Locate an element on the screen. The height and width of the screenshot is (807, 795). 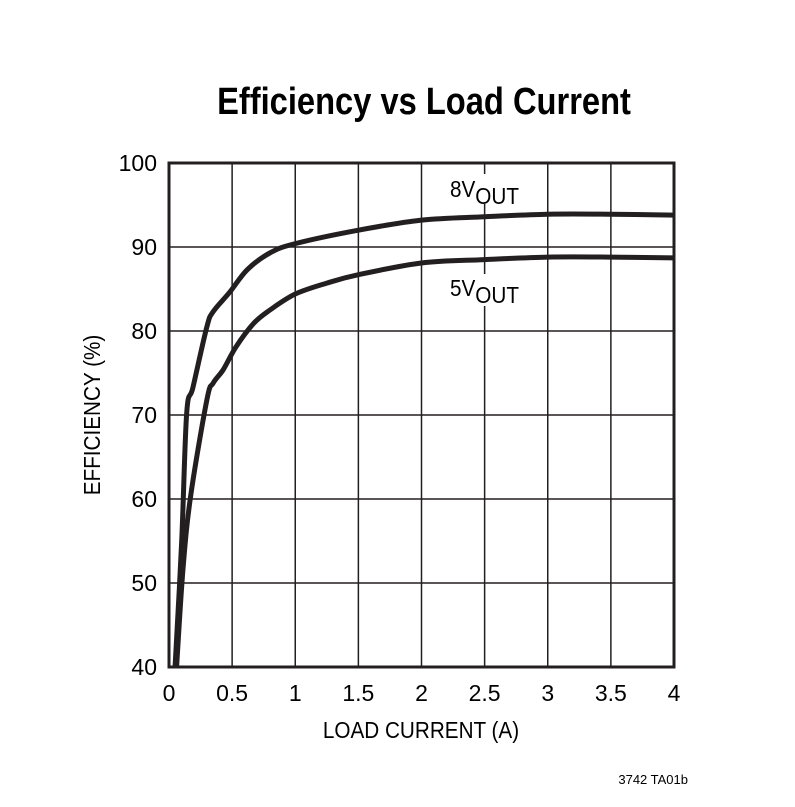
y-tick-label: 60 is located at coordinates (144, 499).